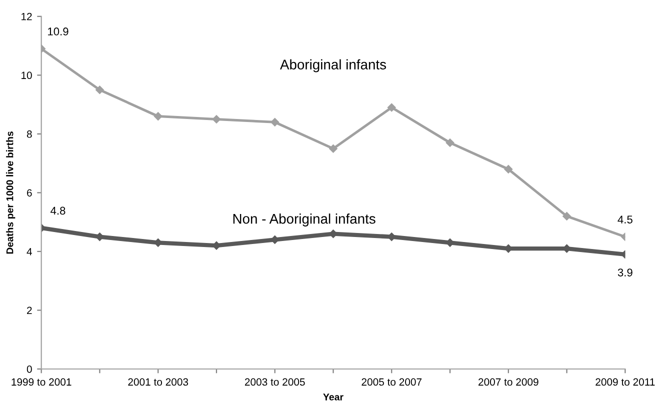 The width and height of the screenshot is (656, 410). I want to click on x-axis-title: Year, so click(333, 397).